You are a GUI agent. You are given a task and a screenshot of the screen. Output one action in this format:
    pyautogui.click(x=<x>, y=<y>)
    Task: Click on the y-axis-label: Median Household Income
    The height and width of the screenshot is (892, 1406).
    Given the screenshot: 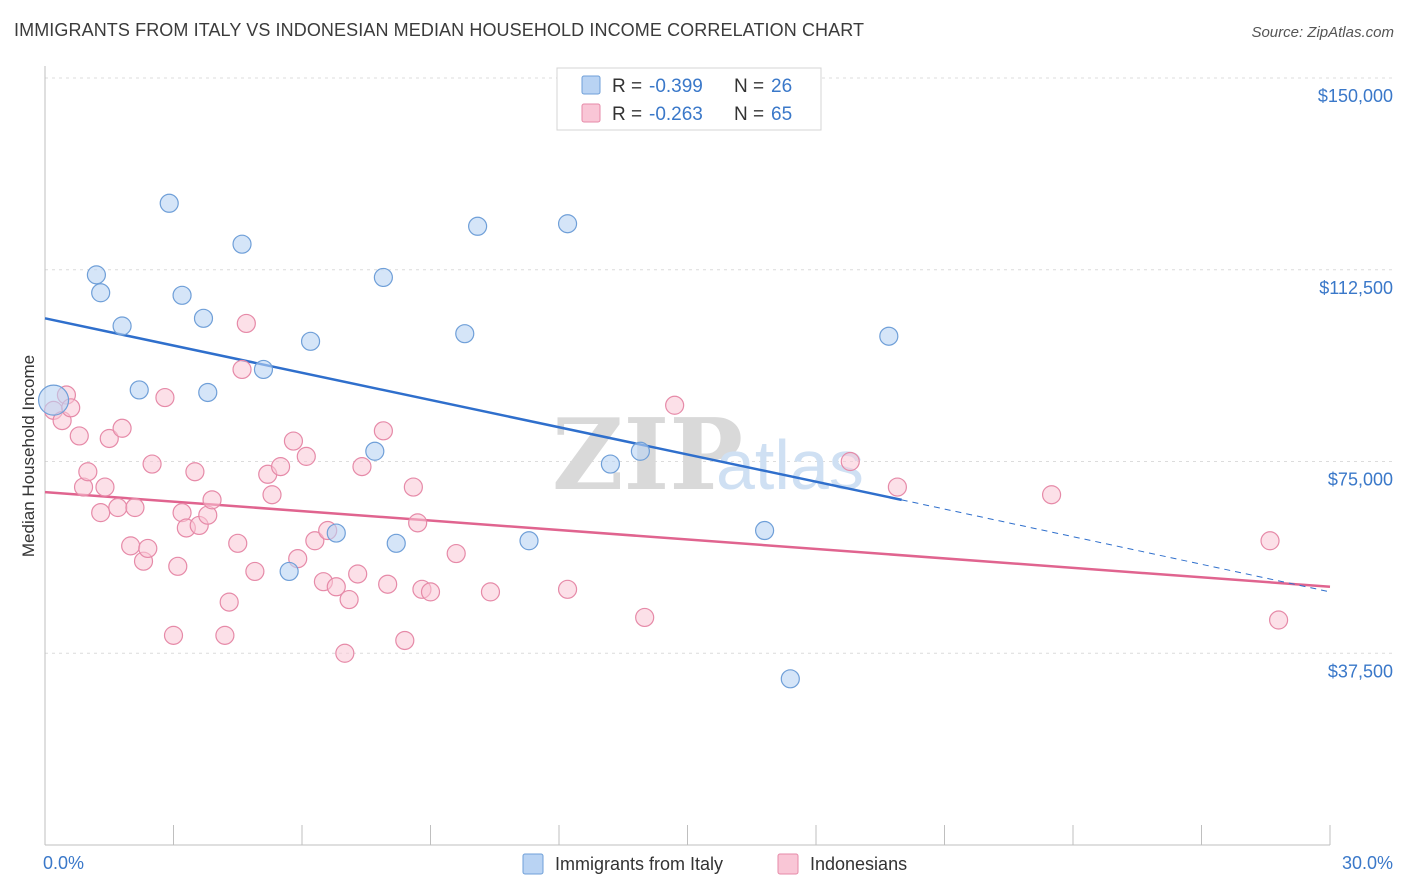 What is the action you would take?
    pyautogui.click(x=28, y=456)
    